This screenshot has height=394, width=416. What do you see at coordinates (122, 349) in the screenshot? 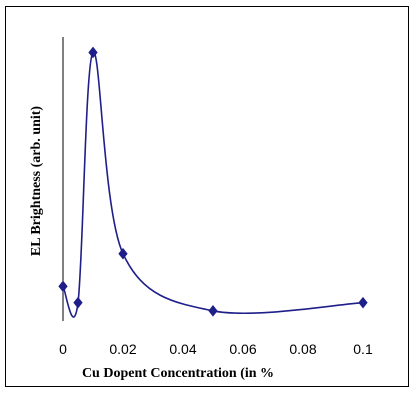
I see `x-tick-label-1: 0.02` at bounding box center [122, 349].